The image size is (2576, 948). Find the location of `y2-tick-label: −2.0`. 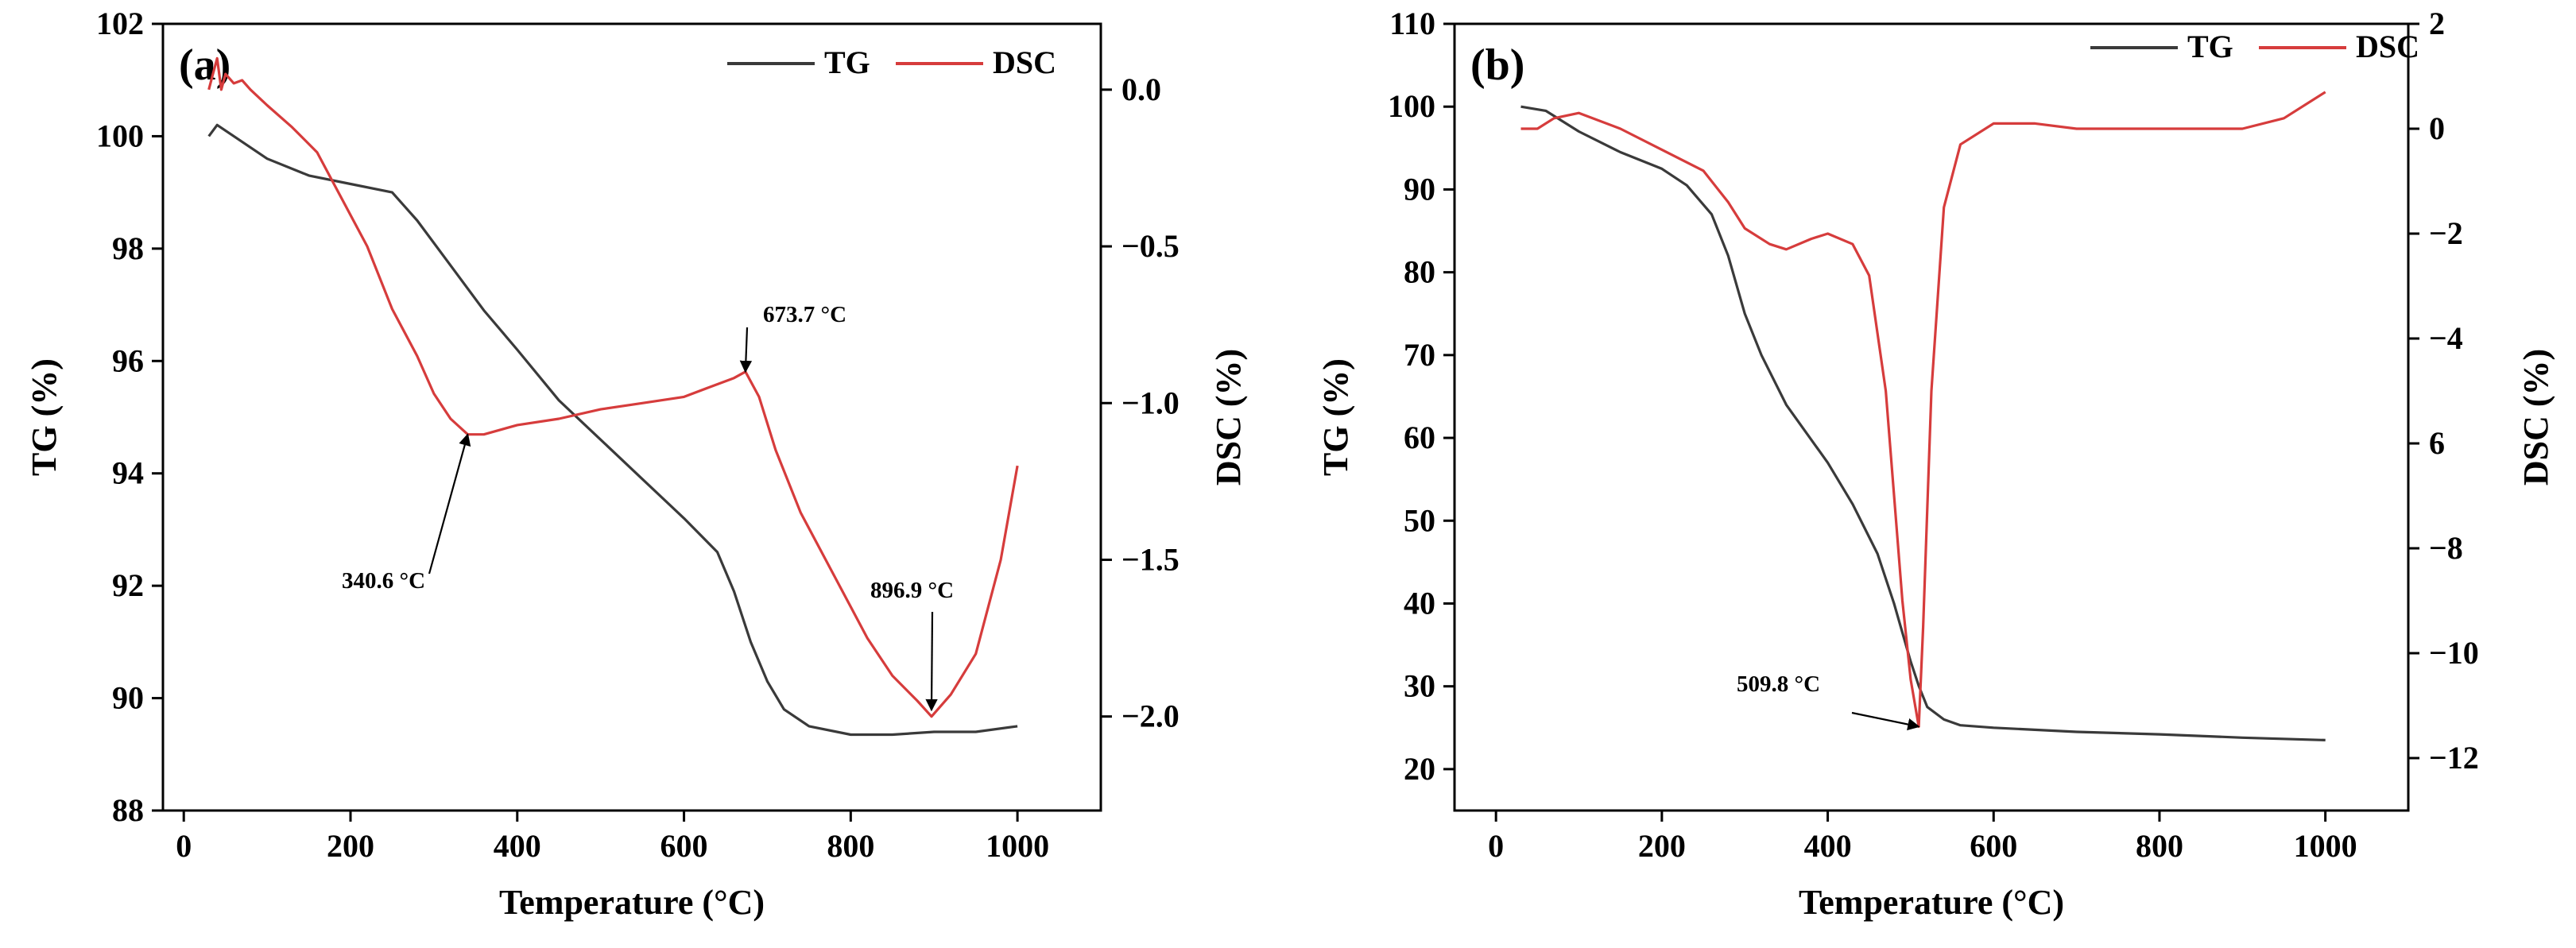

y2-tick-label: −2.0 is located at coordinates (1150, 716).